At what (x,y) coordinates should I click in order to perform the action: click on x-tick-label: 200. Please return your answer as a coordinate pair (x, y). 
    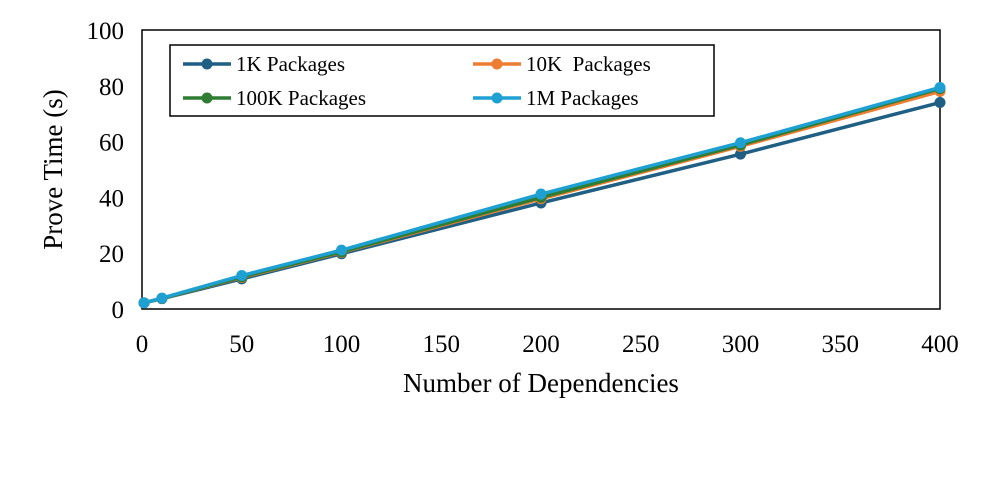
    Looking at the image, I should click on (541, 344).